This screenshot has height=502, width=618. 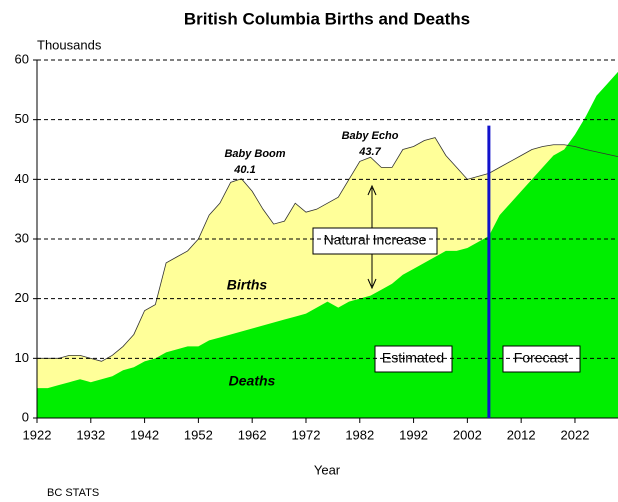 I want to click on annotation: Natural Increase, so click(x=375, y=240).